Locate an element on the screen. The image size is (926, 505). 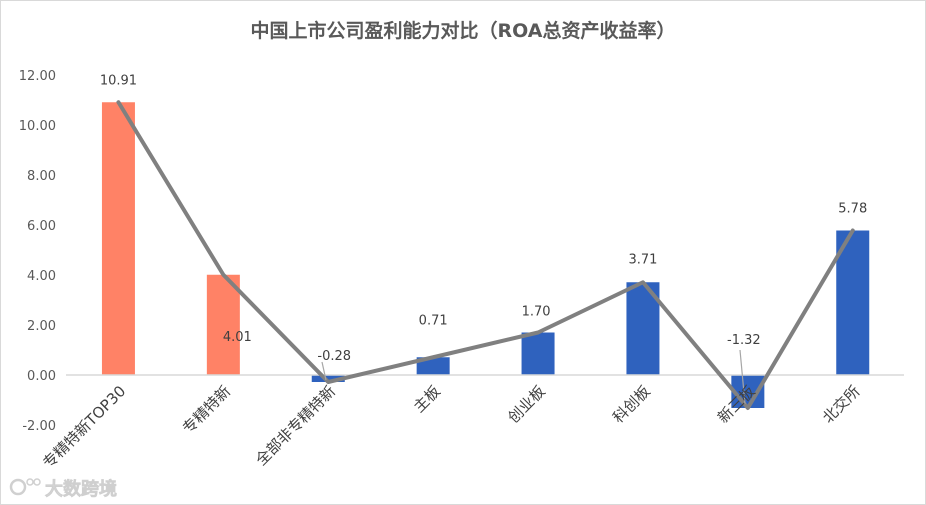
y-tick-label: 10.00 is located at coordinates (37, 126).